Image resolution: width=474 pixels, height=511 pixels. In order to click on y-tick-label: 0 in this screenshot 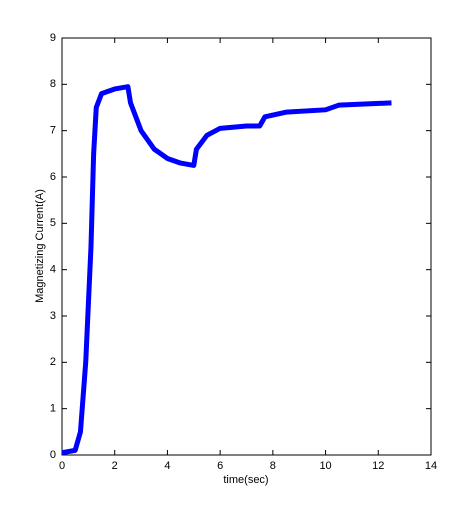, I will do `click(53, 455)`.